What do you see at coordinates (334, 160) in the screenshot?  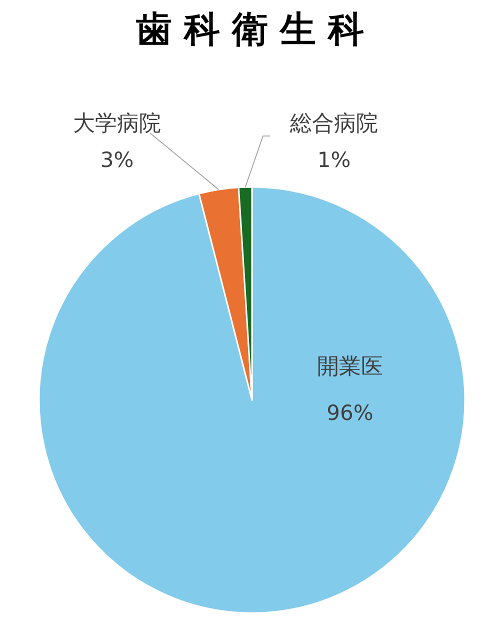 I see `data-label: 1%` at bounding box center [334, 160].